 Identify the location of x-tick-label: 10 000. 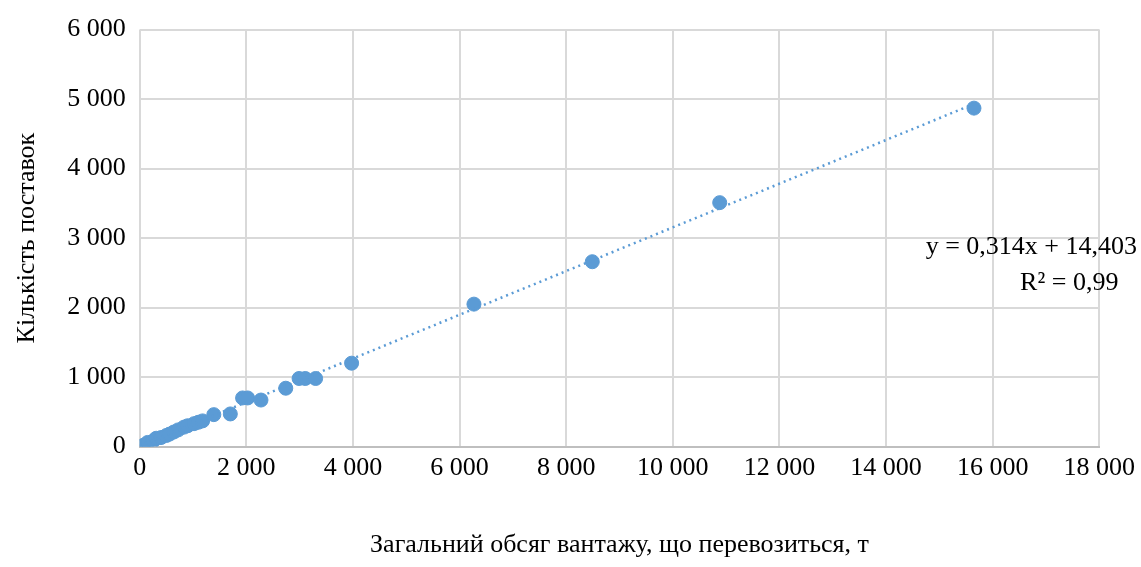
(673, 467).